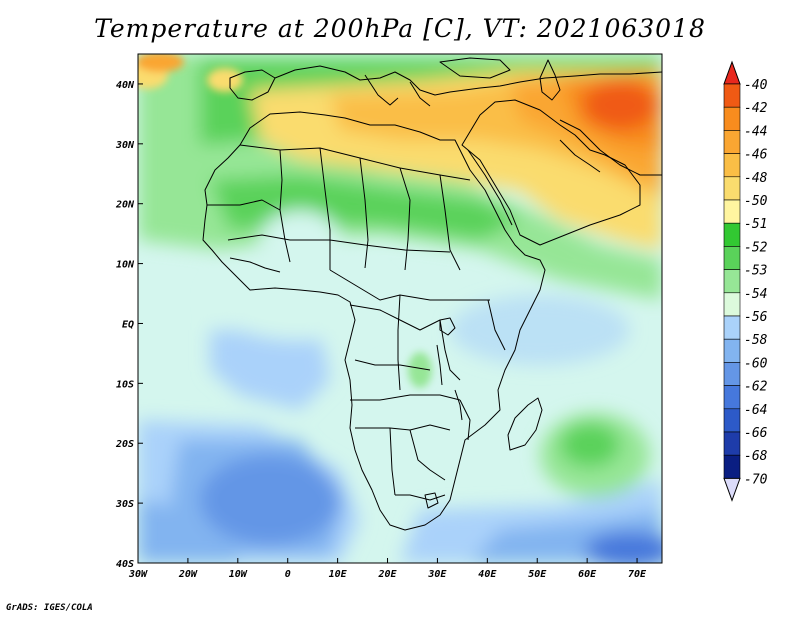  What do you see at coordinates (756, 433) in the screenshot?
I see `colorbar-label: -66` at bounding box center [756, 433].